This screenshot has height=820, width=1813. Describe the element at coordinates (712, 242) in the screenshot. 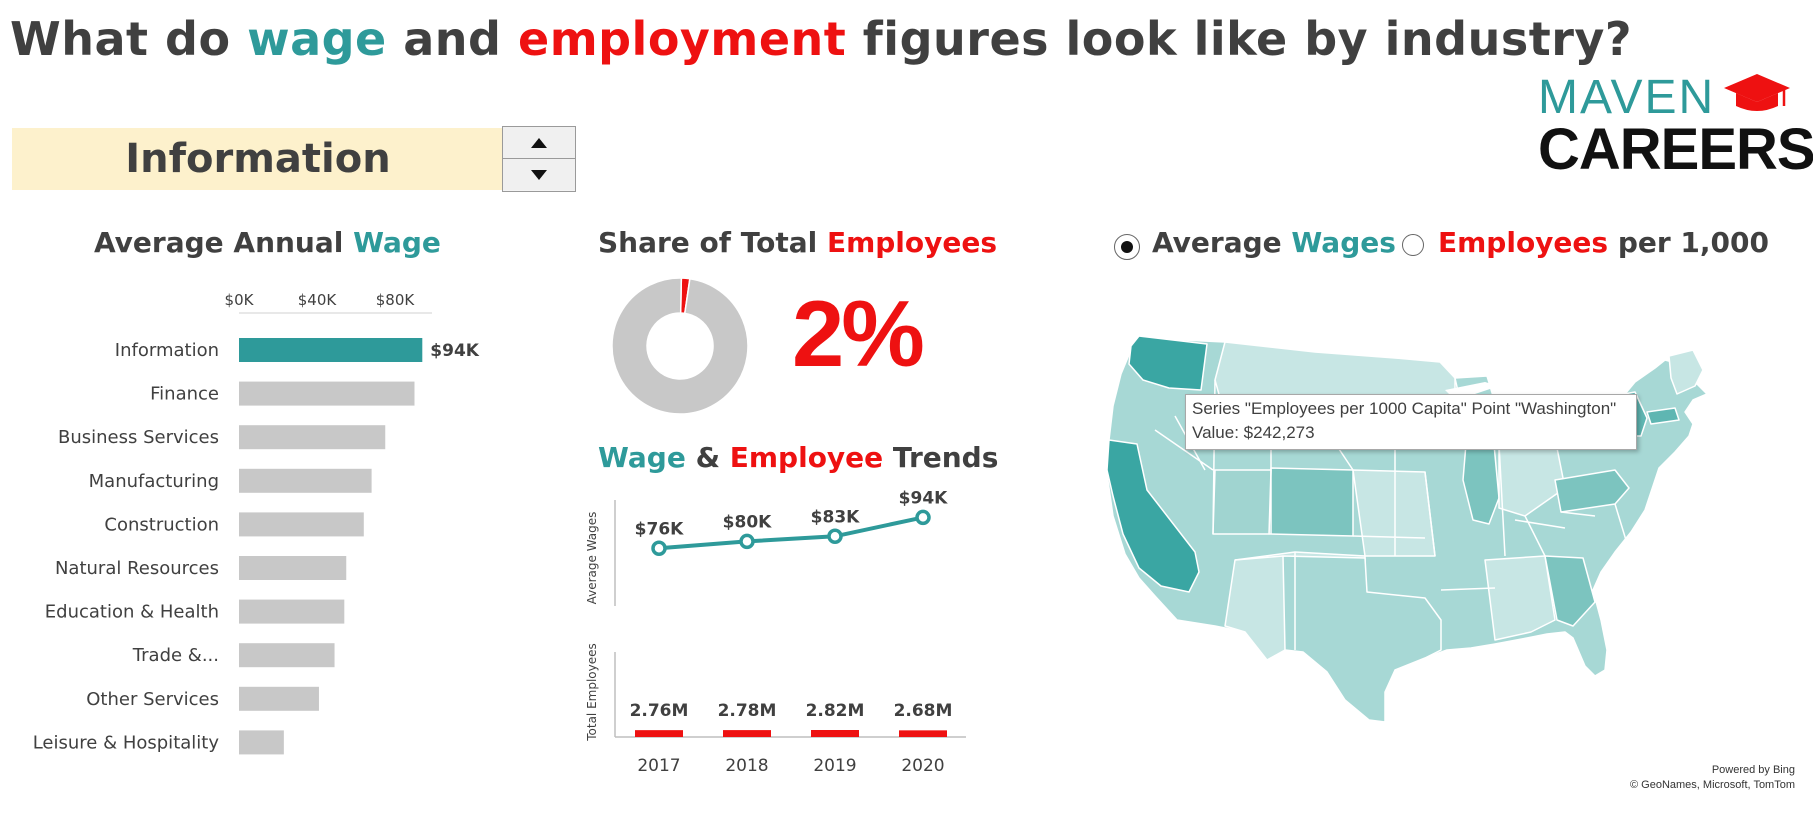

I see `share-title-part-1: Share of Total` at that location.